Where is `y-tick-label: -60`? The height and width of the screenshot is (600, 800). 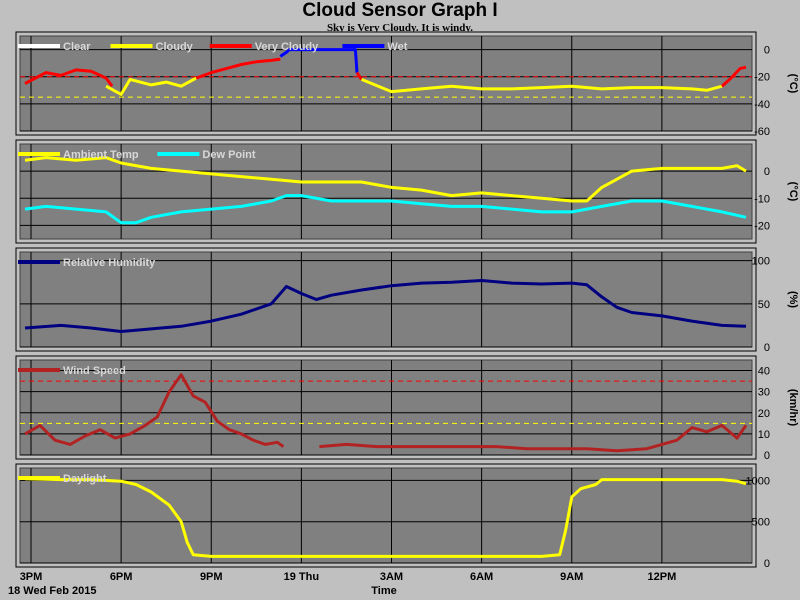
y-tick-label: -60 is located at coordinates (762, 132).